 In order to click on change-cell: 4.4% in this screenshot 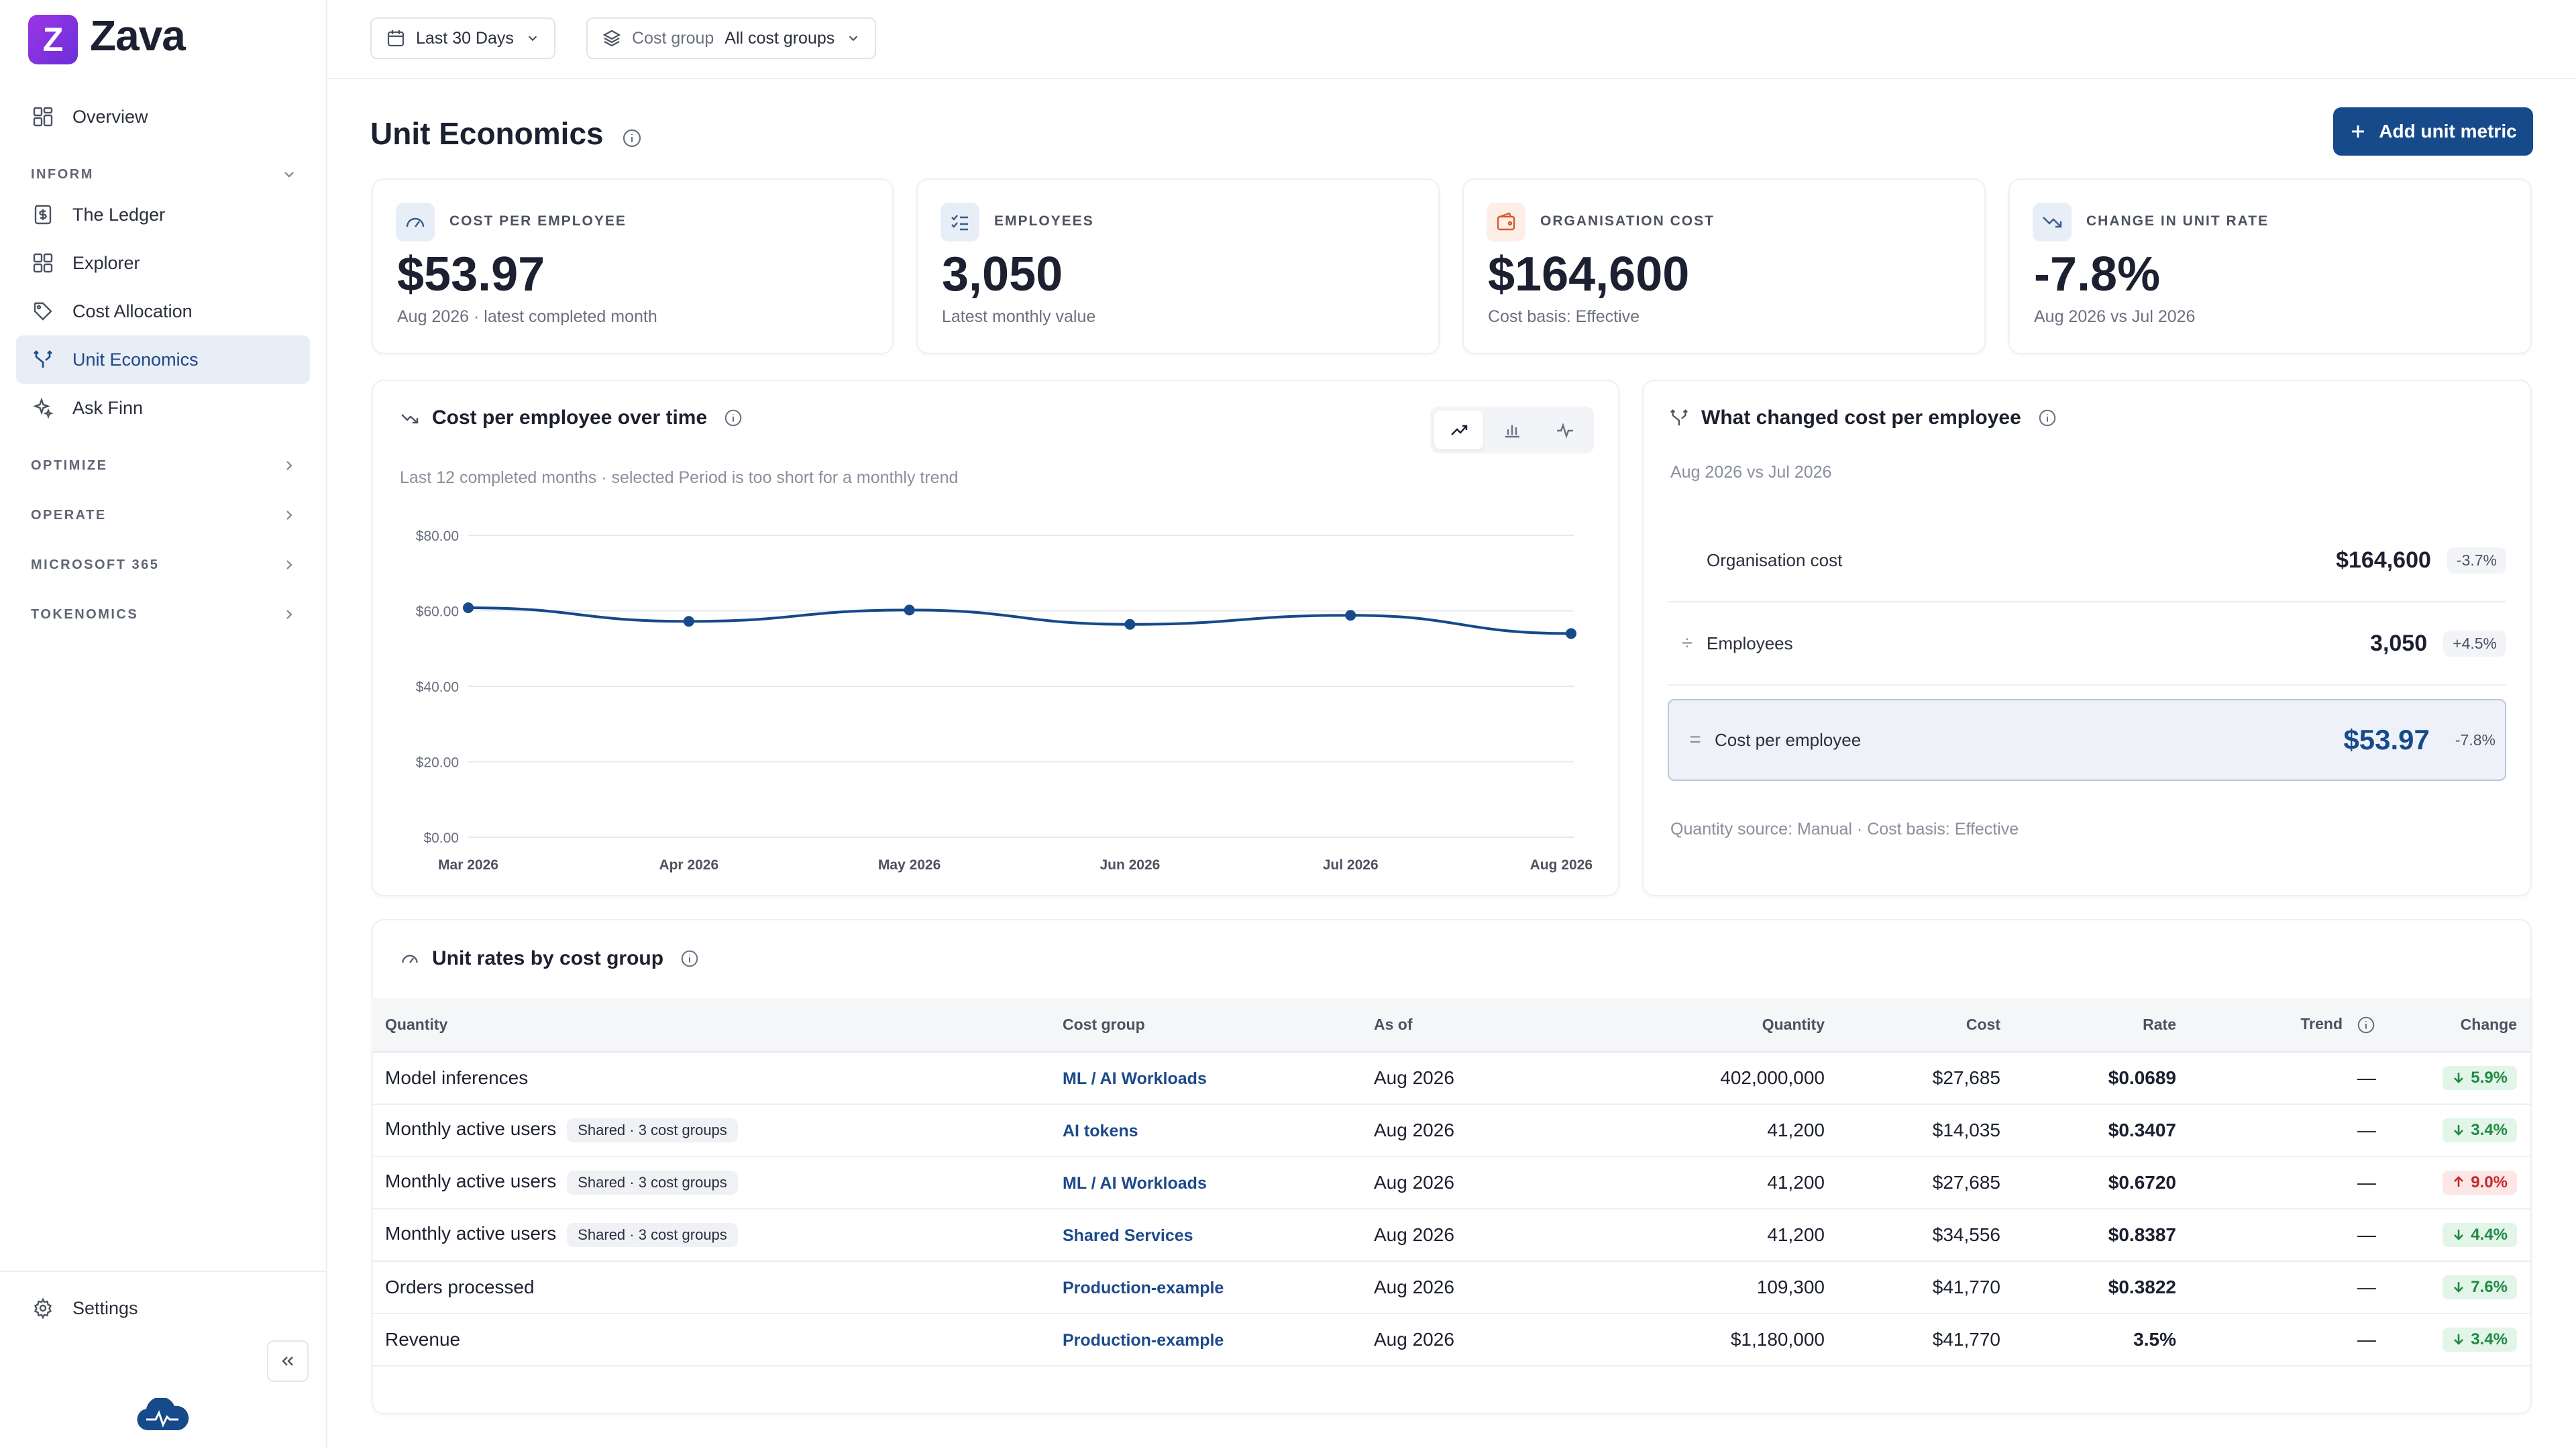, I will do `click(2460, 1235)`.